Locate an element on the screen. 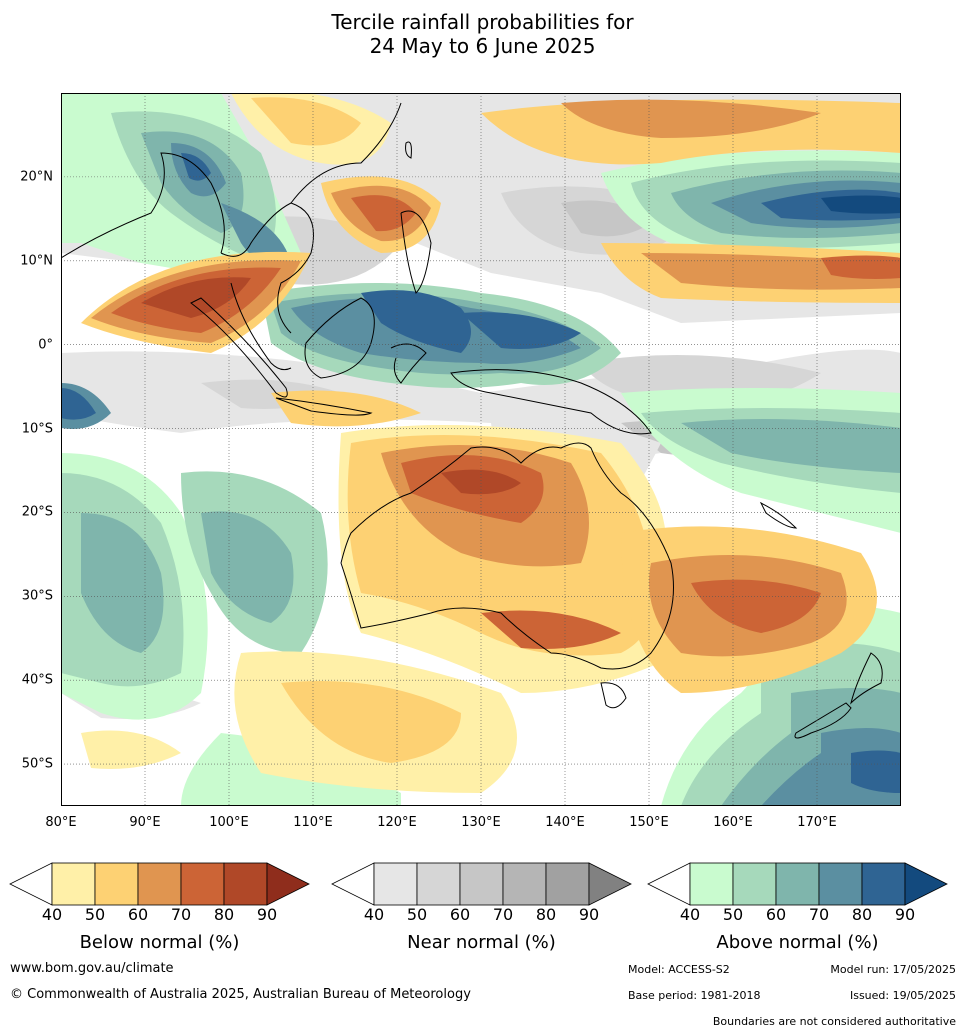  base-period-text: Base period: 1981-2018 is located at coordinates (694, 995).